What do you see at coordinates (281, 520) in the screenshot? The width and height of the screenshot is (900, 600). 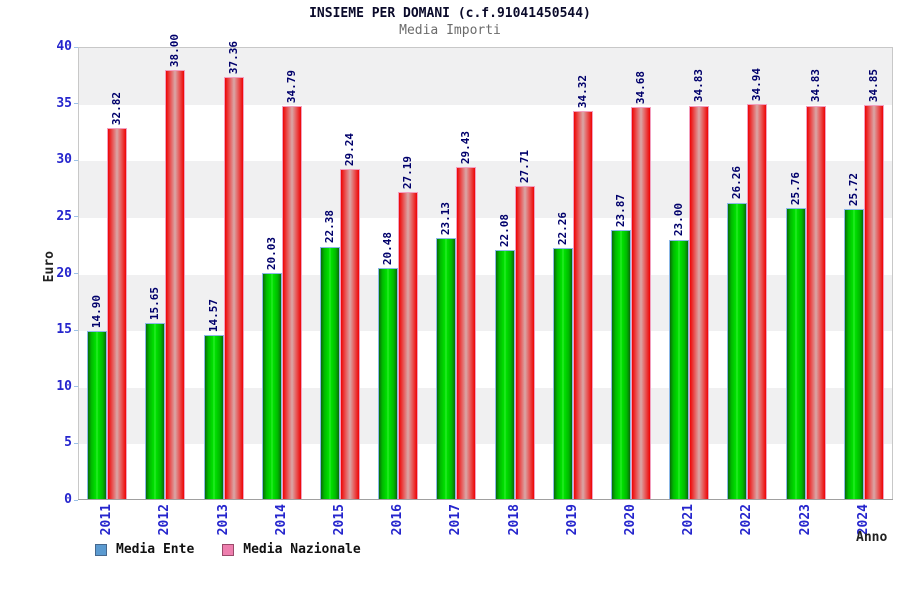 I see `x-tick-label: 2014` at bounding box center [281, 520].